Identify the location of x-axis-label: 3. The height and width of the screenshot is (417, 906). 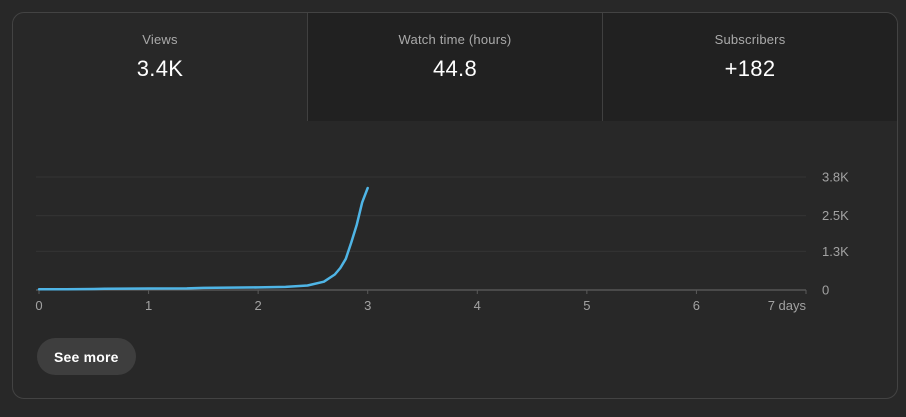
(367, 305).